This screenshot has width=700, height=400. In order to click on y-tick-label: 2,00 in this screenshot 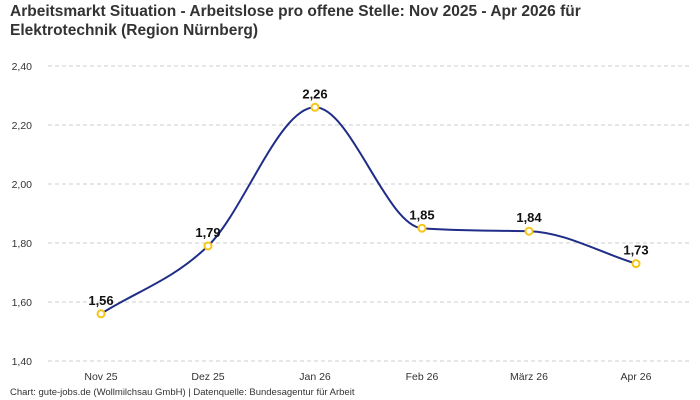, I will do `click(22, 185)`.